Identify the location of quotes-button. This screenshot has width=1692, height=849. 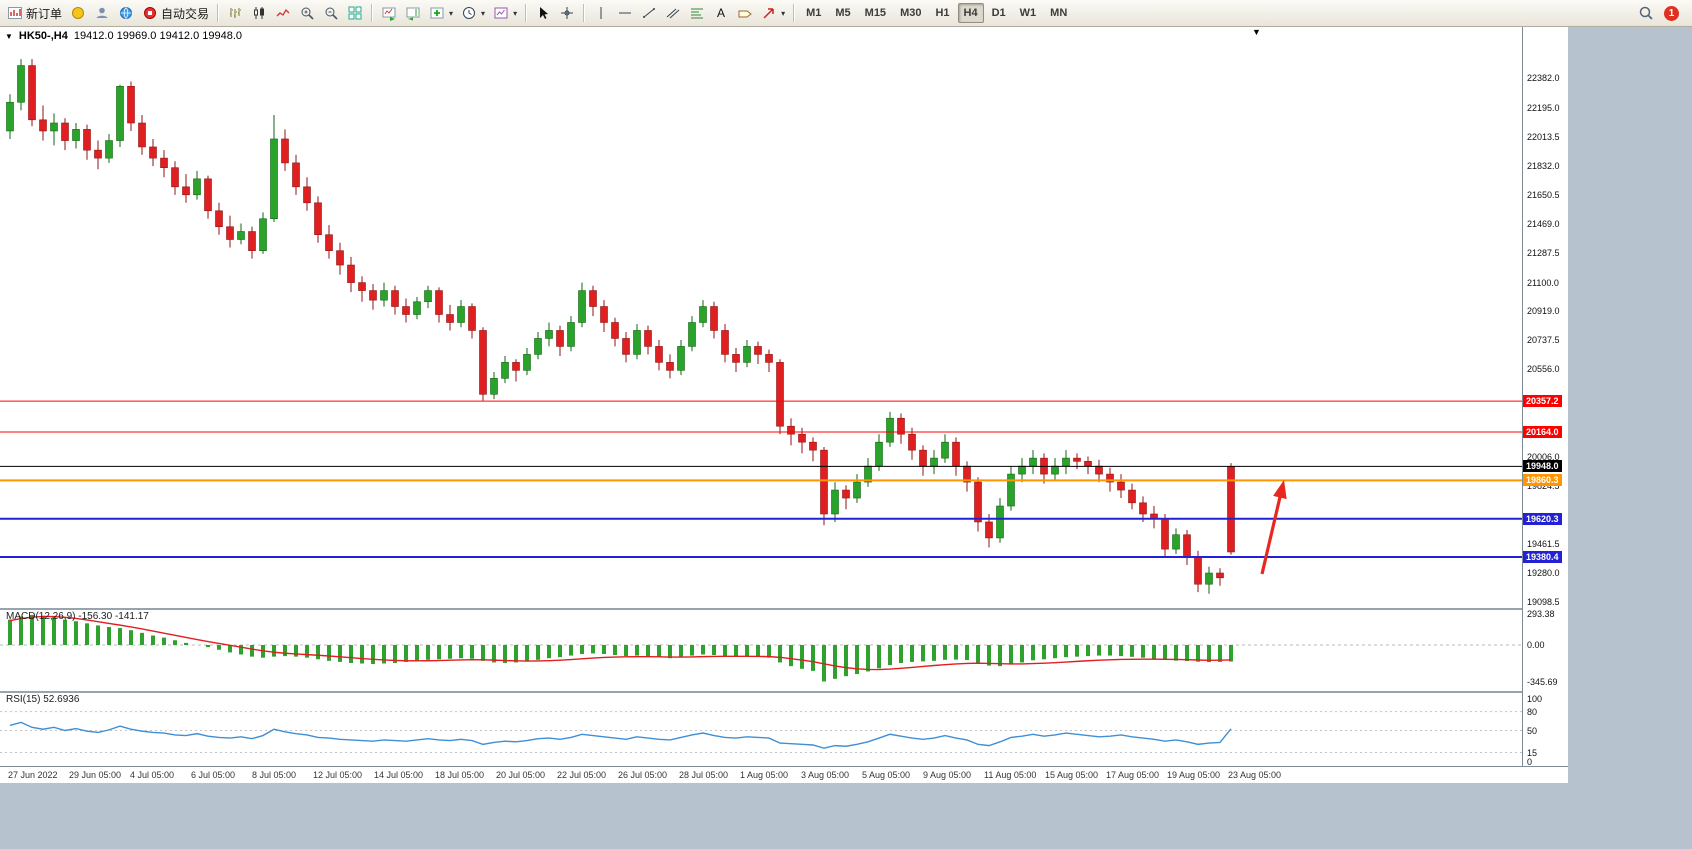
(78, 13).